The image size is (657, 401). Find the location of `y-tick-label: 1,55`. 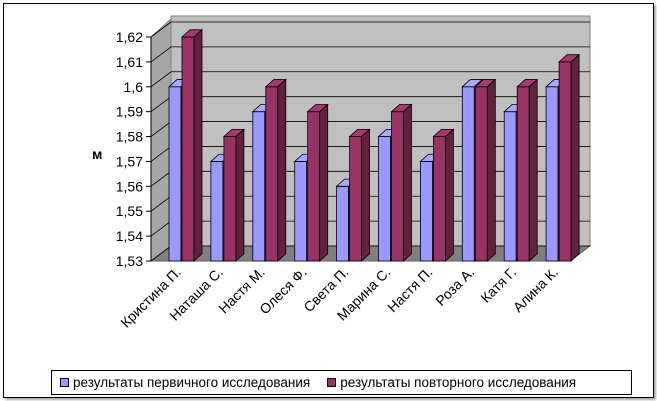

y-tick-label: 1,55 is located at coordinates (129, 211).